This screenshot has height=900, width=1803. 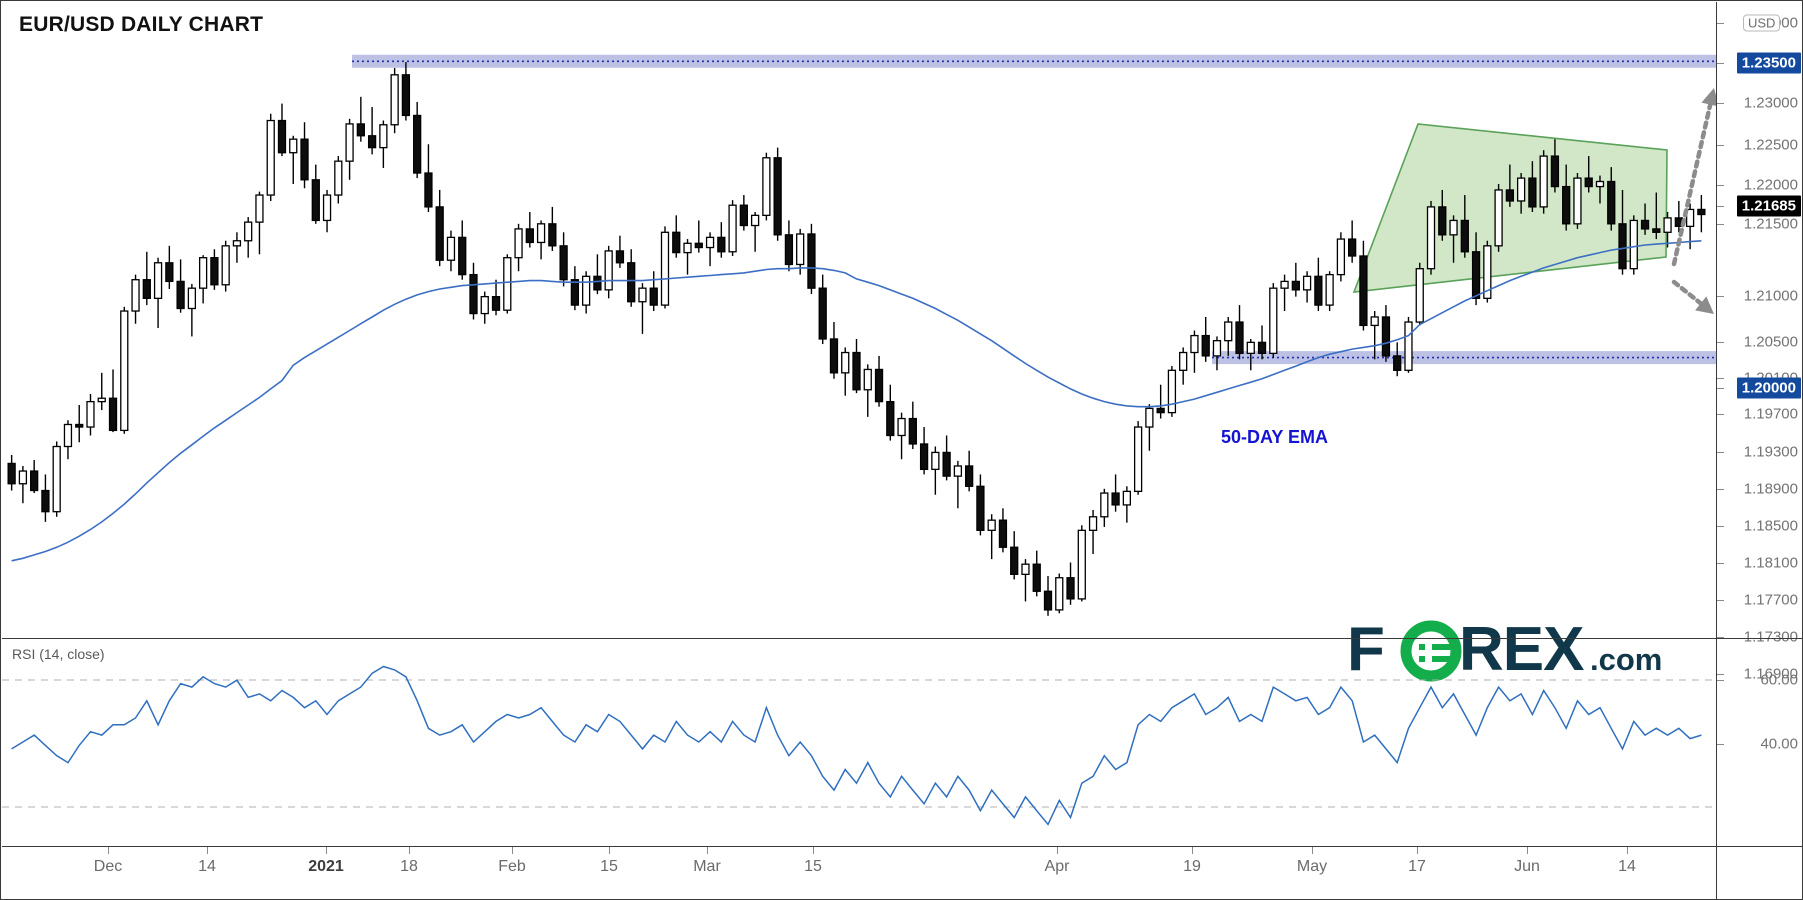 I want to click on breakout-arrows-group, so click(x=1693, y=201).